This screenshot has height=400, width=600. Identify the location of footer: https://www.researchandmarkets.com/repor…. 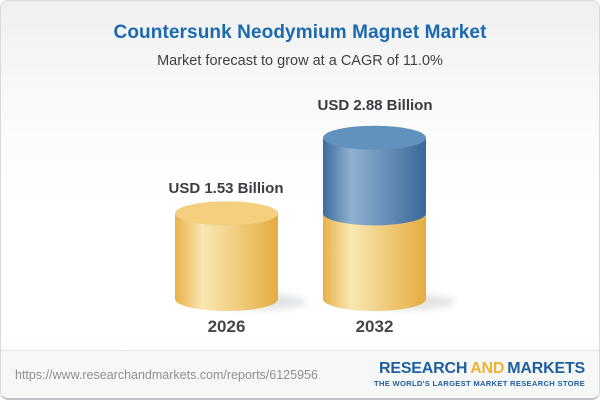
(300, 374).